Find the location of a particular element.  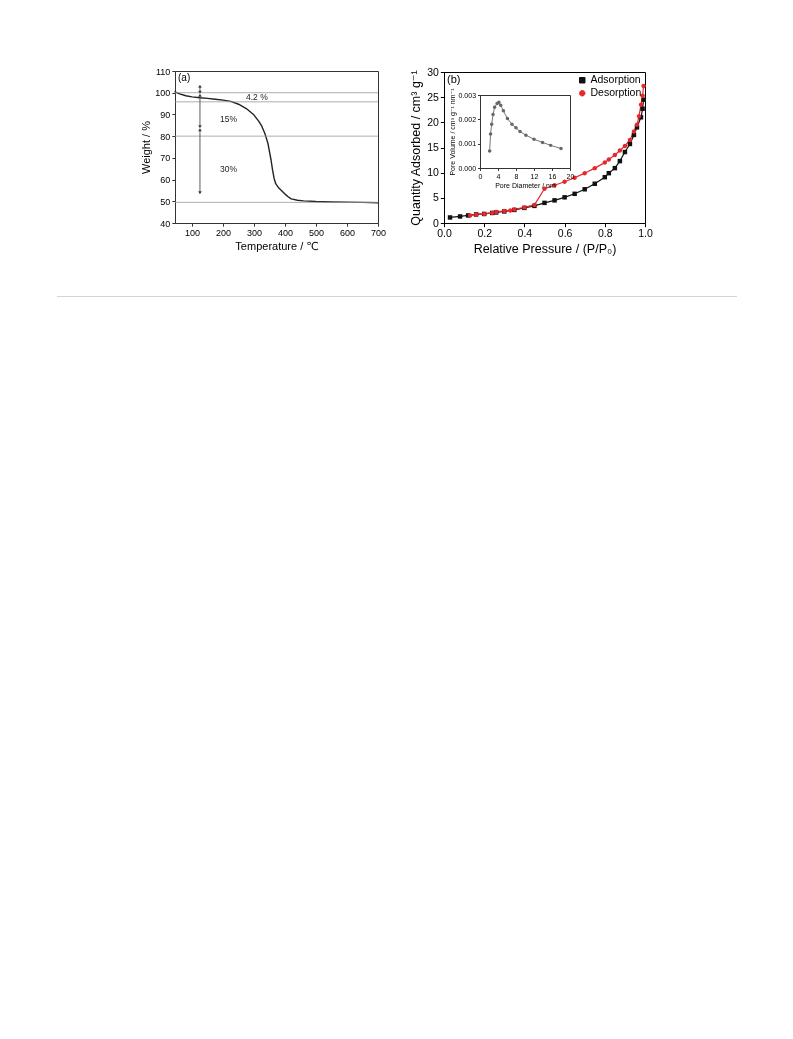

x-tick-label: 200 is located at coordinates (224, 232).